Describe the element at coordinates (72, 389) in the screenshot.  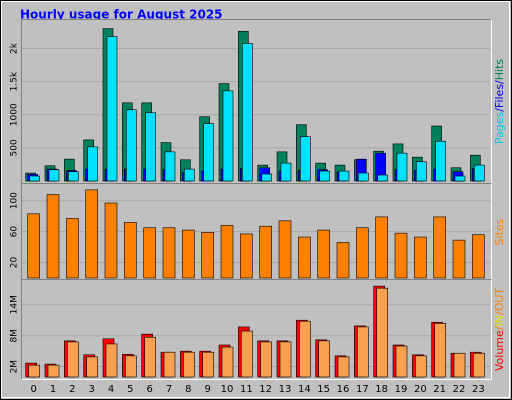
I see `x-tick-label: 2` at that location.